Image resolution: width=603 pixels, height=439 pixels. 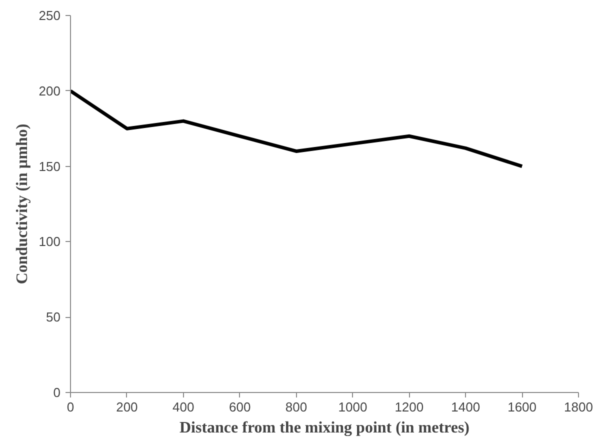 I want to click on y-tick-label: 200, so click(x=49, y=90).